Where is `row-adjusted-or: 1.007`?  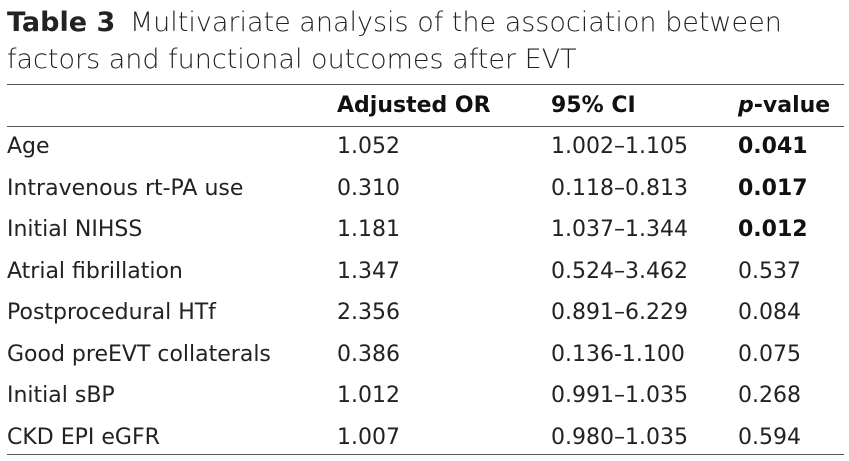 row-adjusted-or: 1.007 is located at coordinates (368, 437).